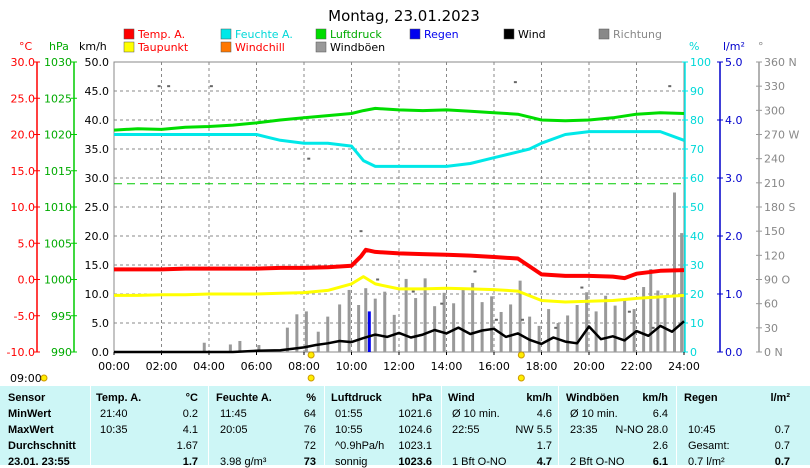  Describe the element at coordinates (544, 446) in the screenshot. I see `stats-cell-value: 1.7` at that location.